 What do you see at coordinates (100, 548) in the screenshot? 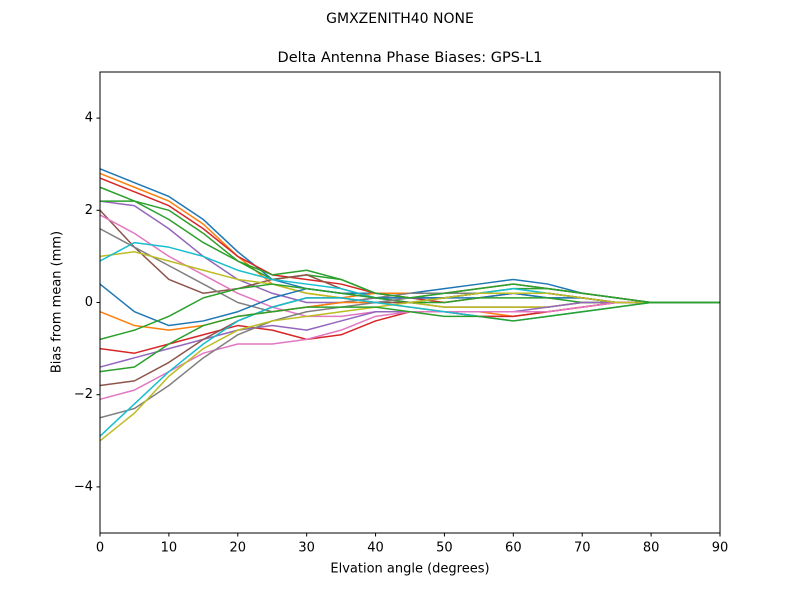
I see `x-tick-label: 0` at bounding box center [100, 548].